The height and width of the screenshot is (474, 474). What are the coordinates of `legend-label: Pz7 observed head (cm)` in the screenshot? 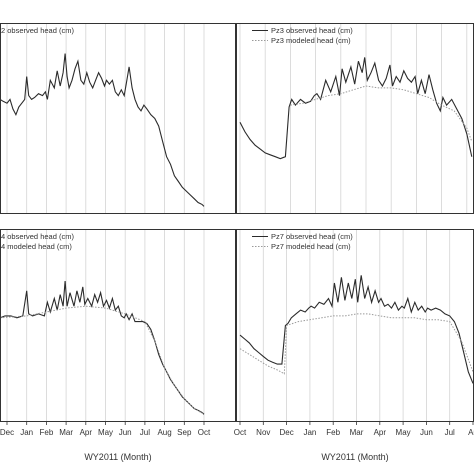 It's located at (312, 236).